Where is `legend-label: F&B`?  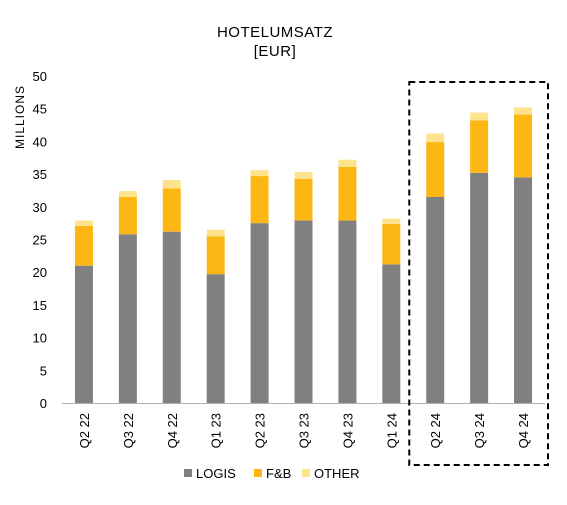 legend-label: F&B is located at coordinates (278, 473).